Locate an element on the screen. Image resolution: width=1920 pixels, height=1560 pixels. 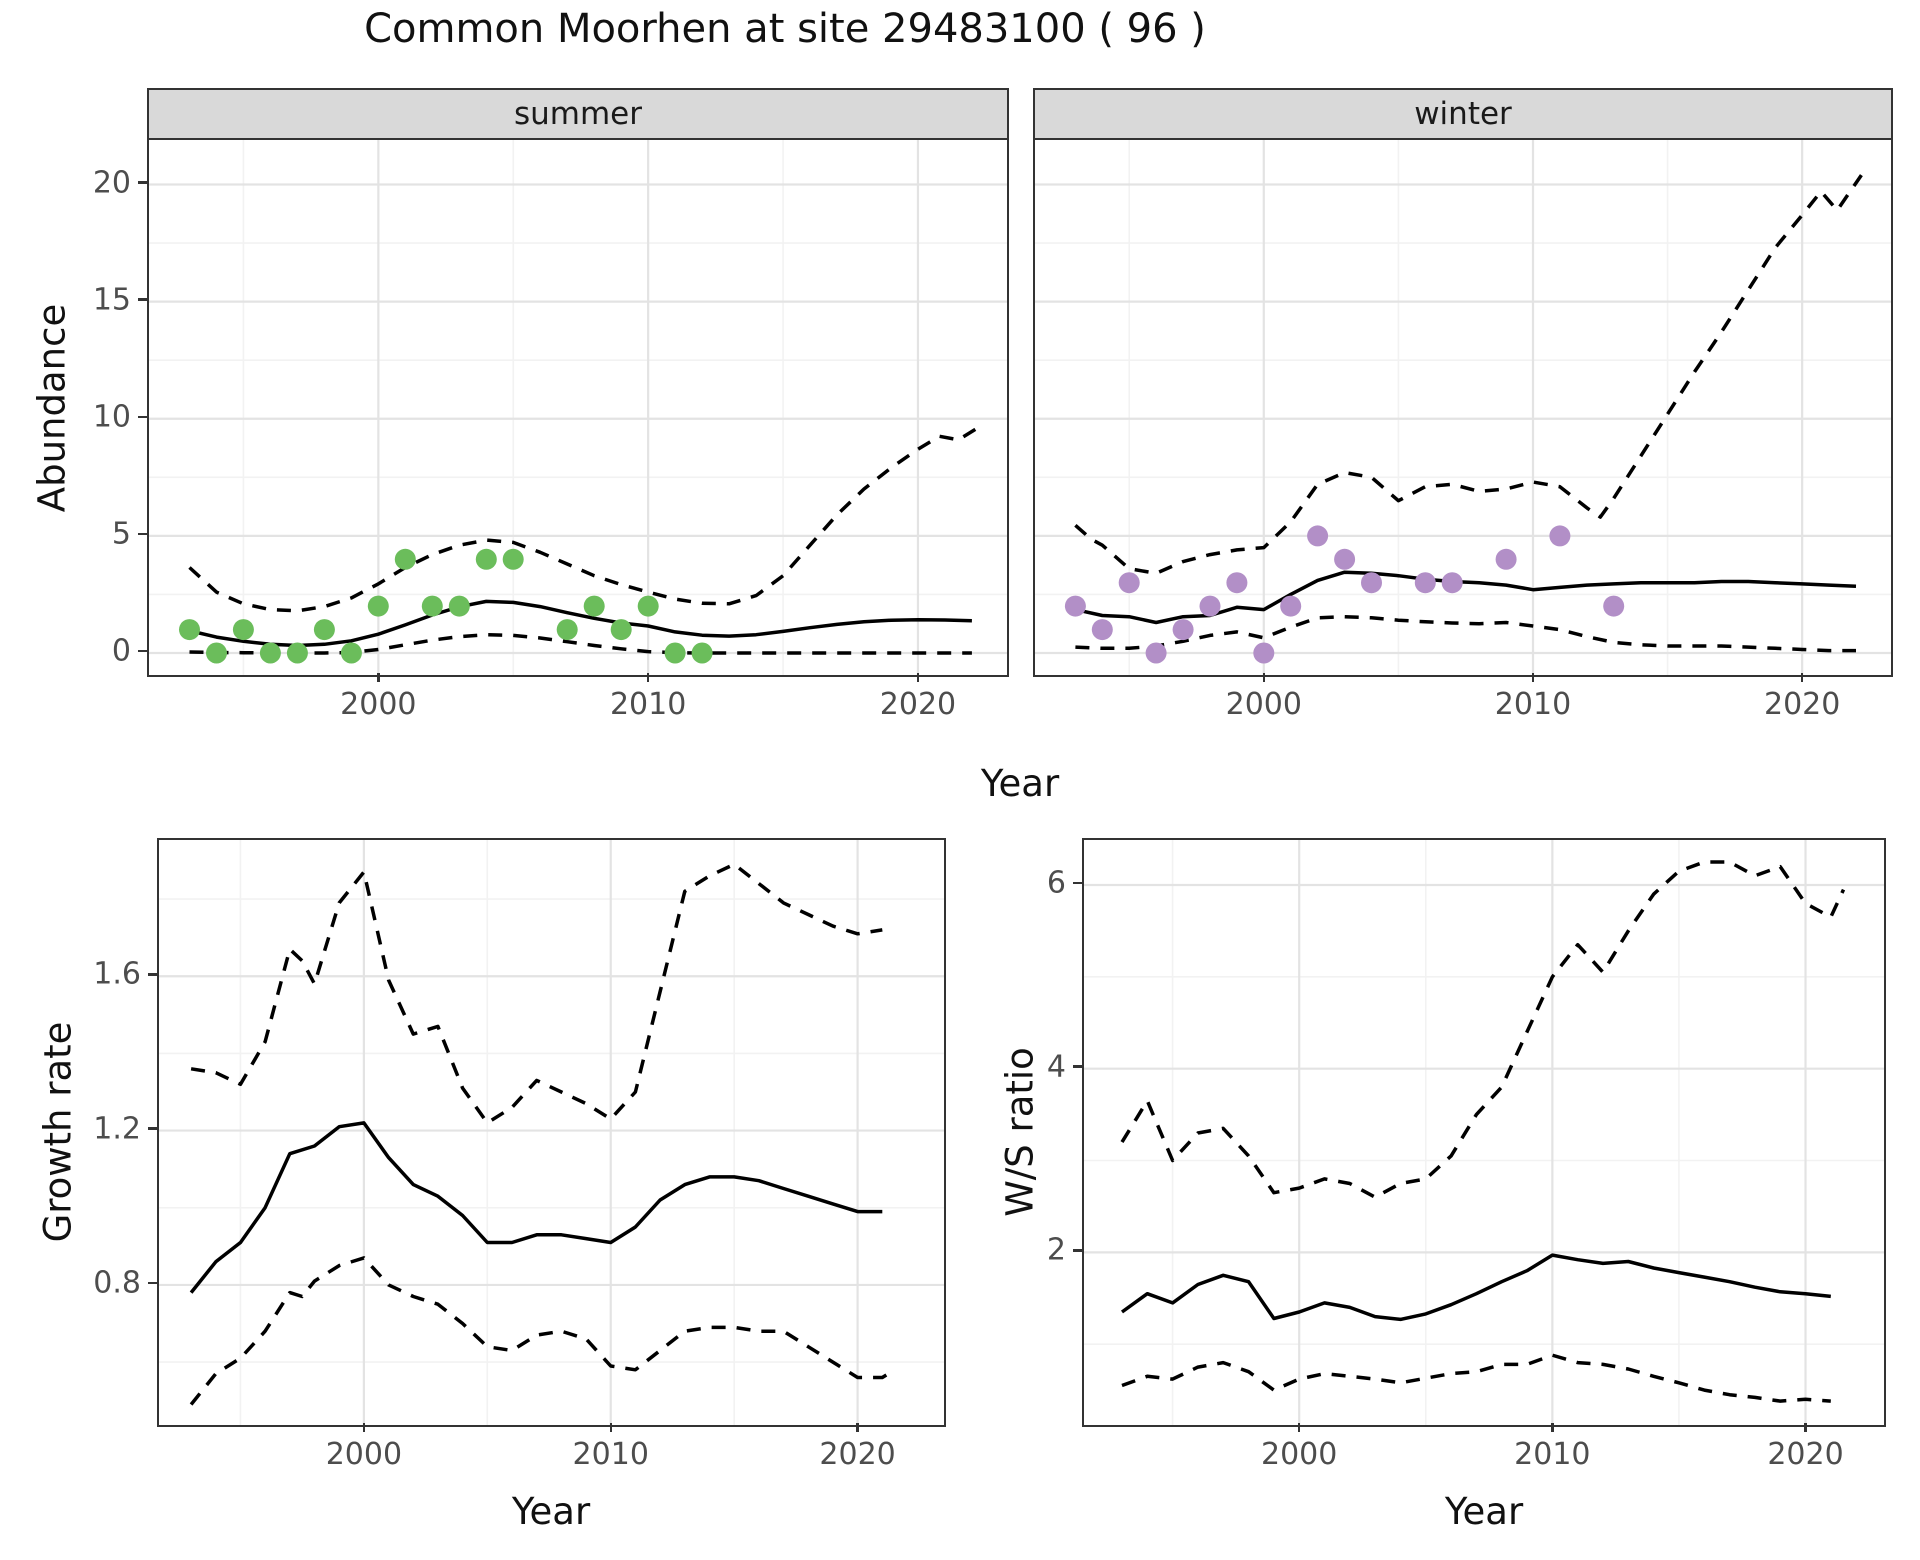
facet-strip-winter: winter is located at coordinates (1463, 114).